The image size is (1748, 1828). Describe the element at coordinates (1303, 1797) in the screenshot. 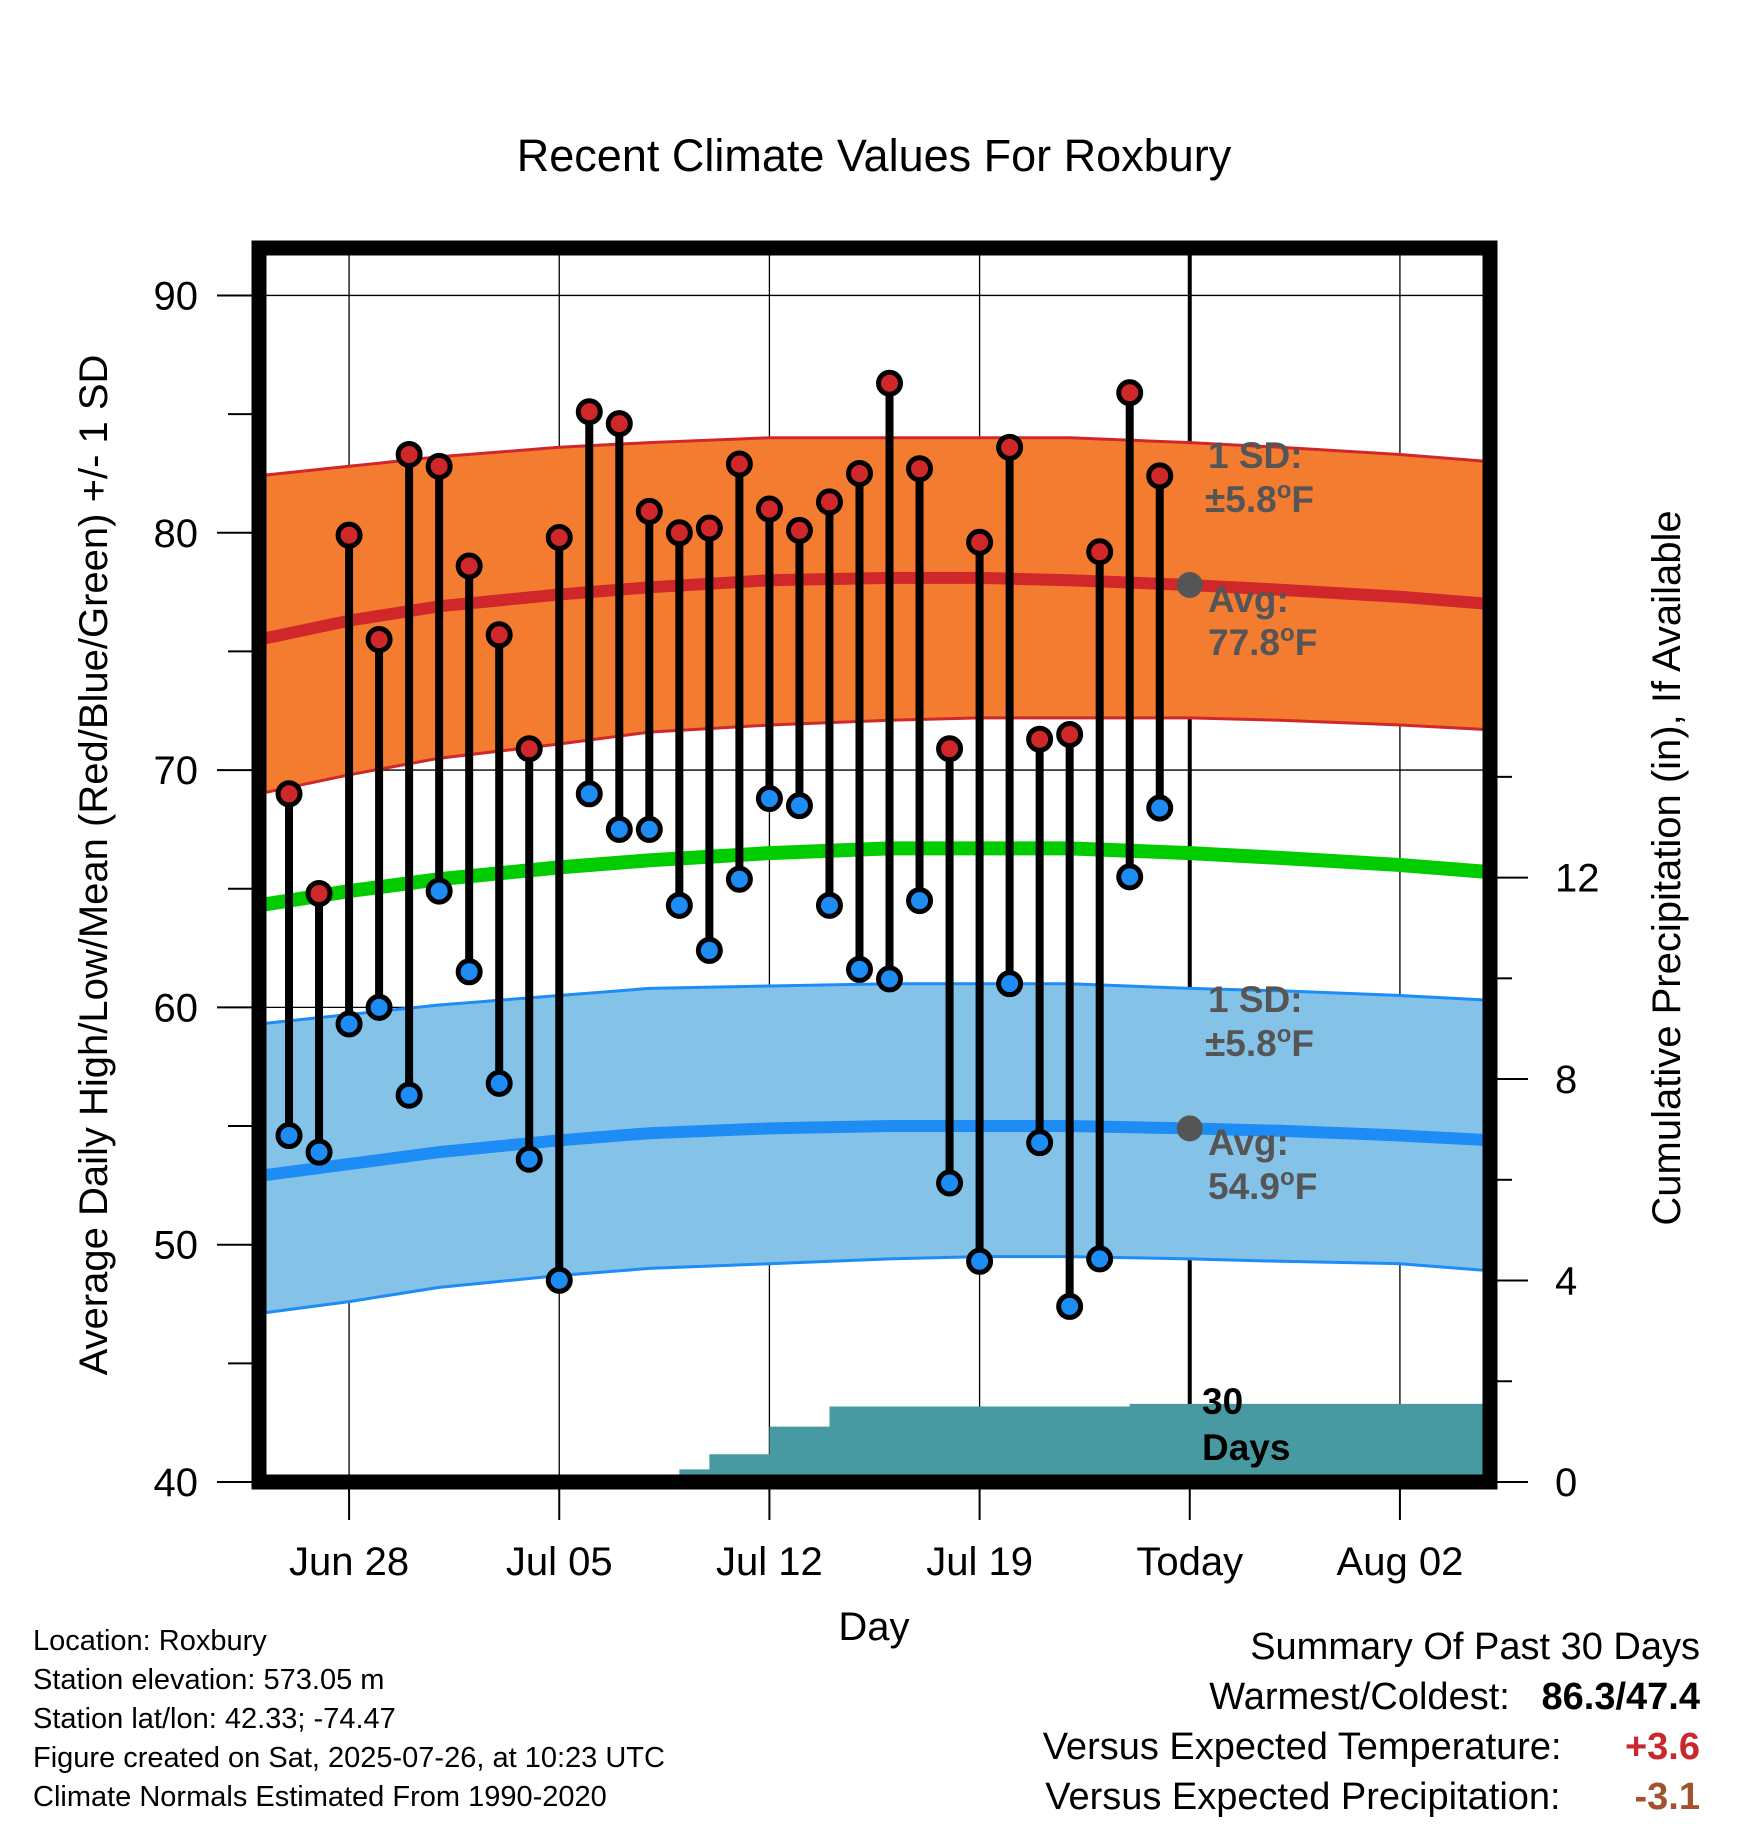

I see `precip-label: Versus Expected Precipitation:` at that location.